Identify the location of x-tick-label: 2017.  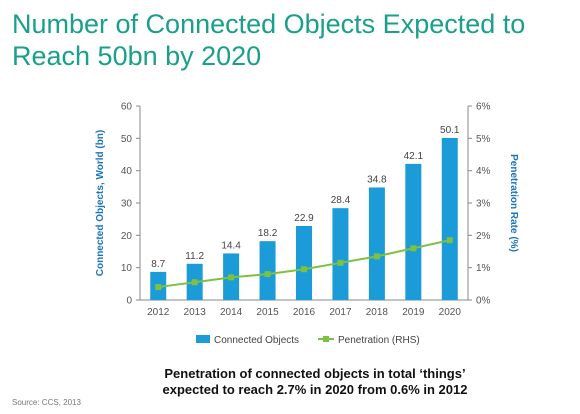
(340, 312).